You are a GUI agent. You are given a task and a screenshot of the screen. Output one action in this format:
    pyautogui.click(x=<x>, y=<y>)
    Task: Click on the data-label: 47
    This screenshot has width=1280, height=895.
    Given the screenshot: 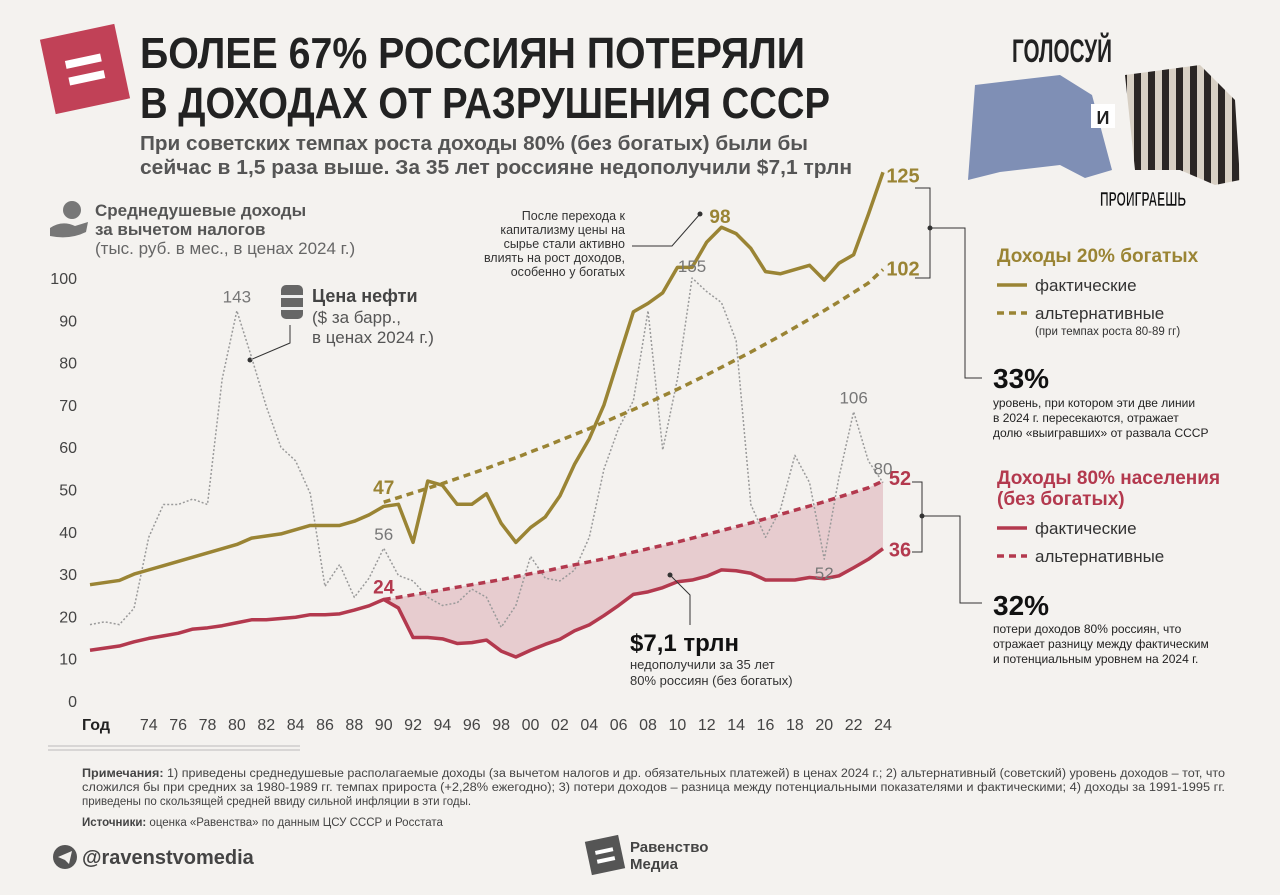 What is the action you would take?
    pyautogui.click(x=383, y=488)
    